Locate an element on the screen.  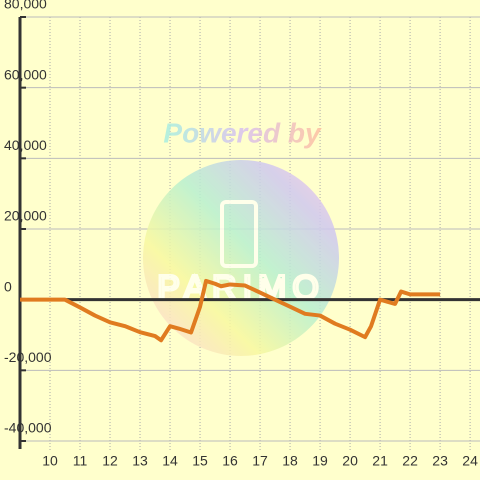
x-tick-label: 17 is located at coordinates (260, 461).